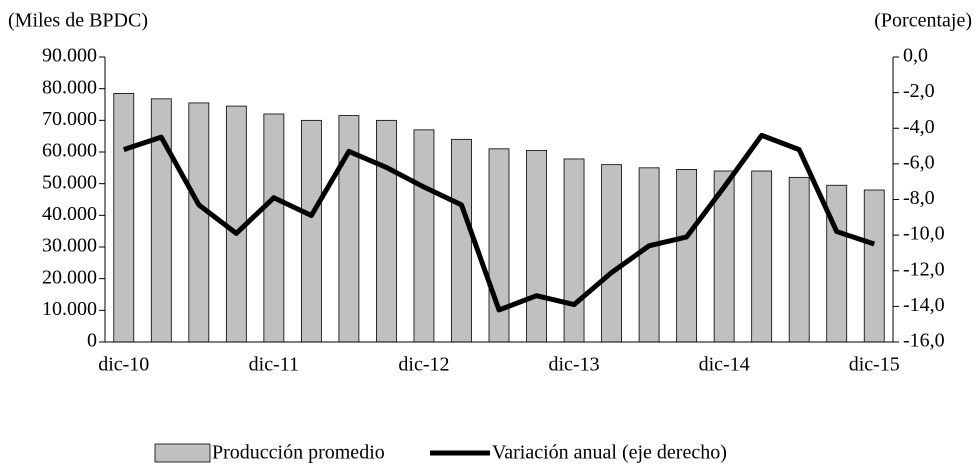  I want to click on legend-label: Variación anual (eje derecho), so click(609, 453).